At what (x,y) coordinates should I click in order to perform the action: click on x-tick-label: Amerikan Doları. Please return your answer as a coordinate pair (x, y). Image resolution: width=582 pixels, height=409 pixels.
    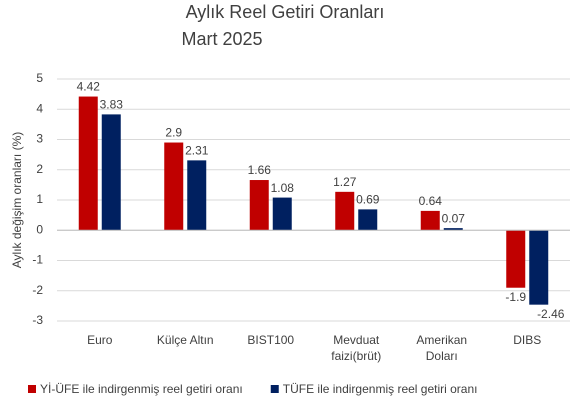
    Looking at the image, I should click on (442, 348).